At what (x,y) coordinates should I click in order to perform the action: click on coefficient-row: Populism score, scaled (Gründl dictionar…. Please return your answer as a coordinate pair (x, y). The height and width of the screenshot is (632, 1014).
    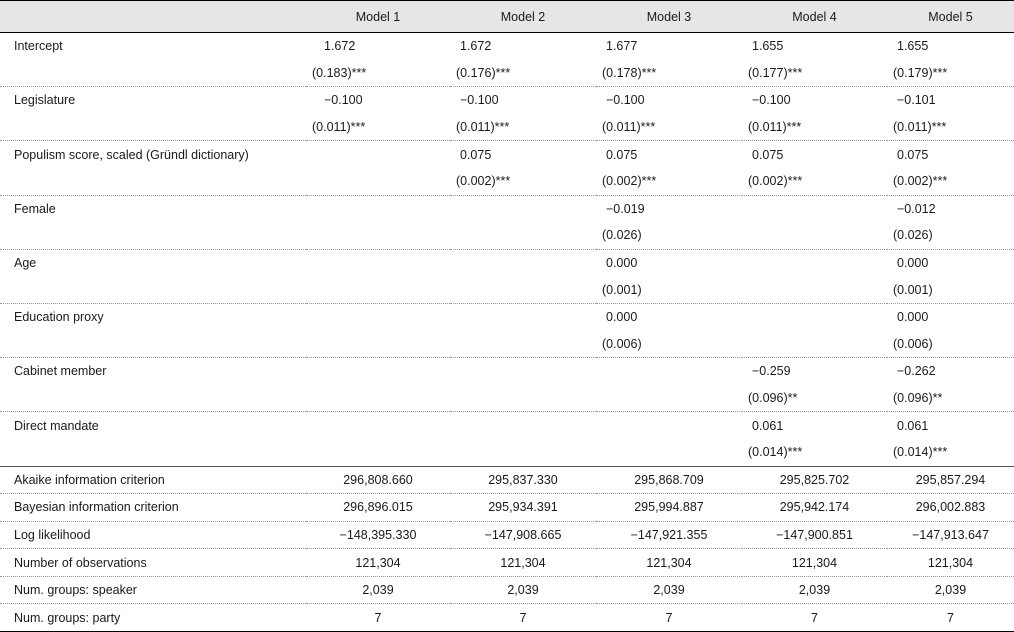
    Looking at the image, I should click on (507, 154).